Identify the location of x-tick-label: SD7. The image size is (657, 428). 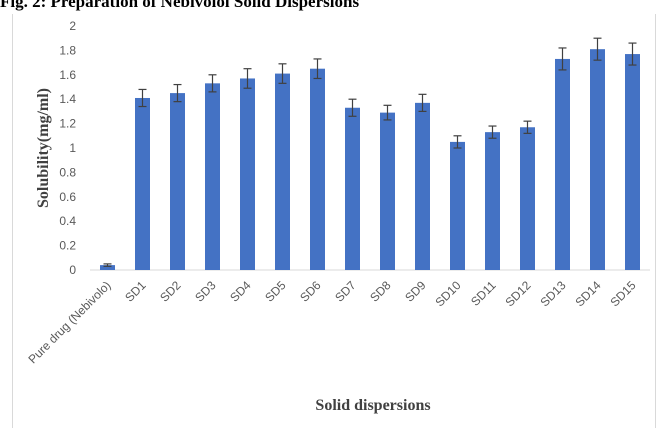
(345, 291).